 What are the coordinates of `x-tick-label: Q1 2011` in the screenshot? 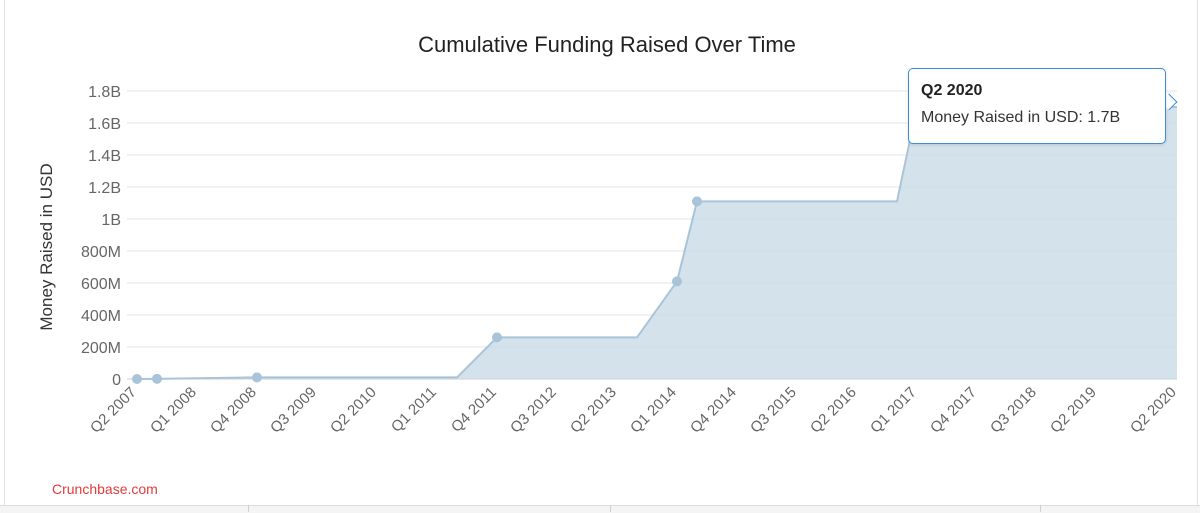 It's located at (414, 410).